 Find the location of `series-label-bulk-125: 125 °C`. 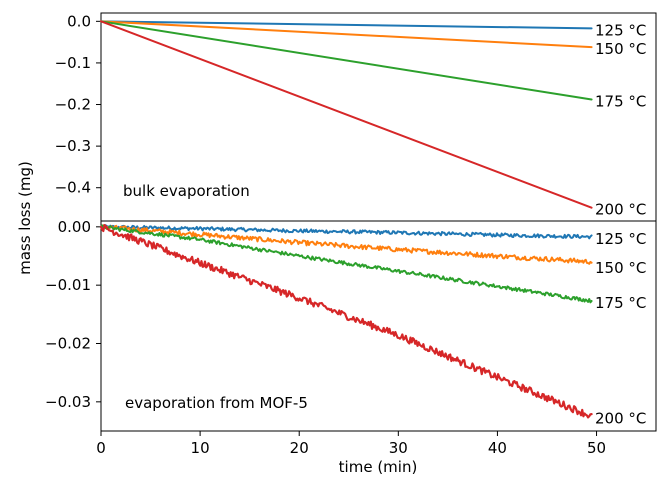

series-label-bulk-125: 125 °C is located at coordinates (620, 30).